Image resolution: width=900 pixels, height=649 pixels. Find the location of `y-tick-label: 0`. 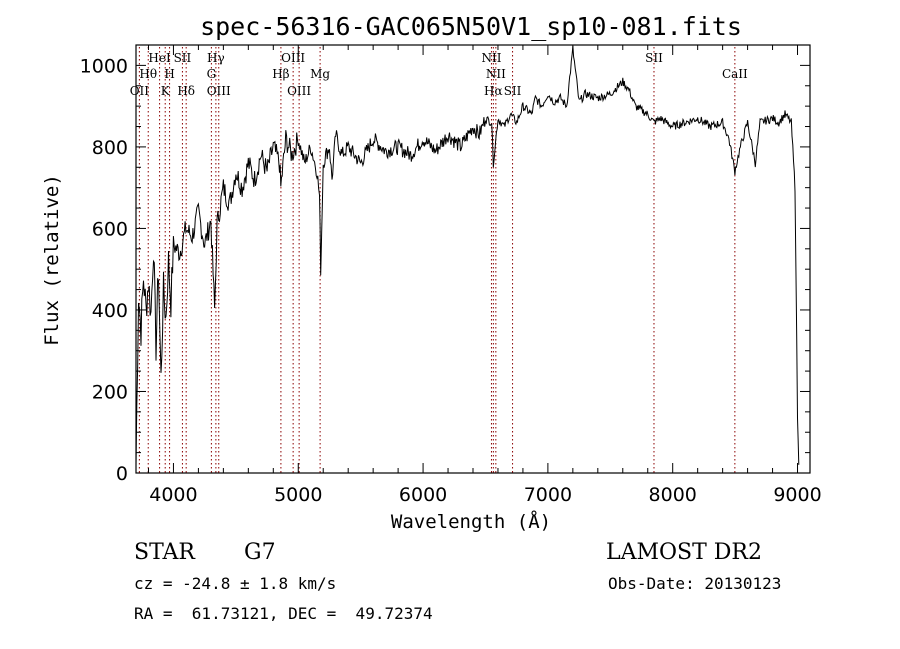

y-tick-label: 0 is located at coordinates (122, 474).